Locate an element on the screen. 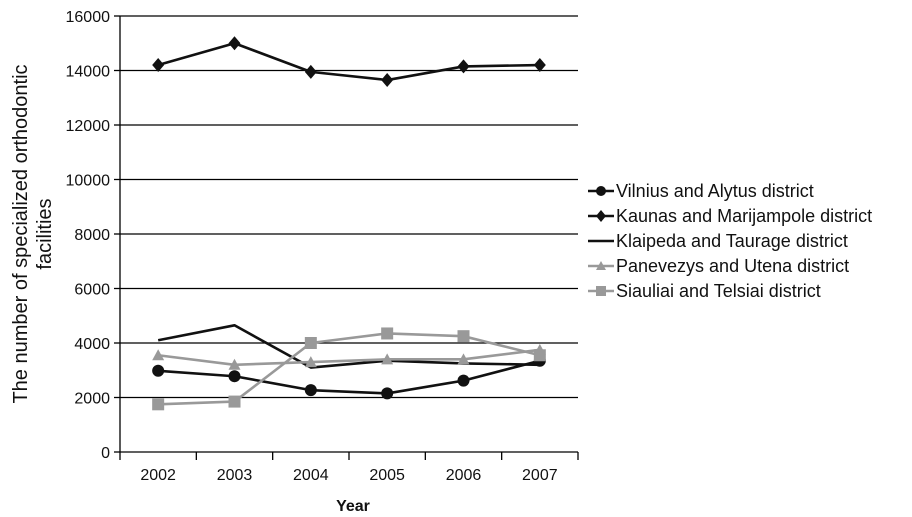 The width and height of the screenshot is (912, 517). legend-entry: Panevezys and Utena district is located at coordinates (718, 266).